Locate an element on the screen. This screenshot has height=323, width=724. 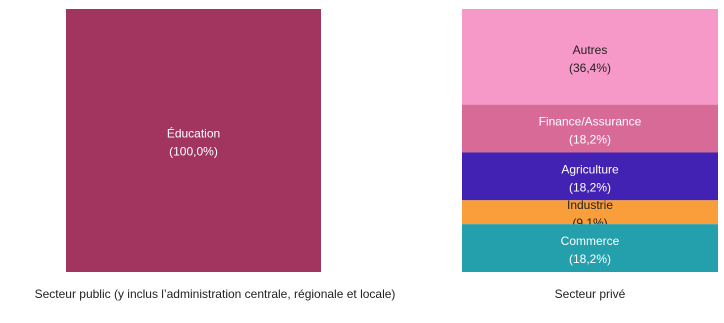
treemap-cell-finance-assurance is located at coordinates (590, 128).